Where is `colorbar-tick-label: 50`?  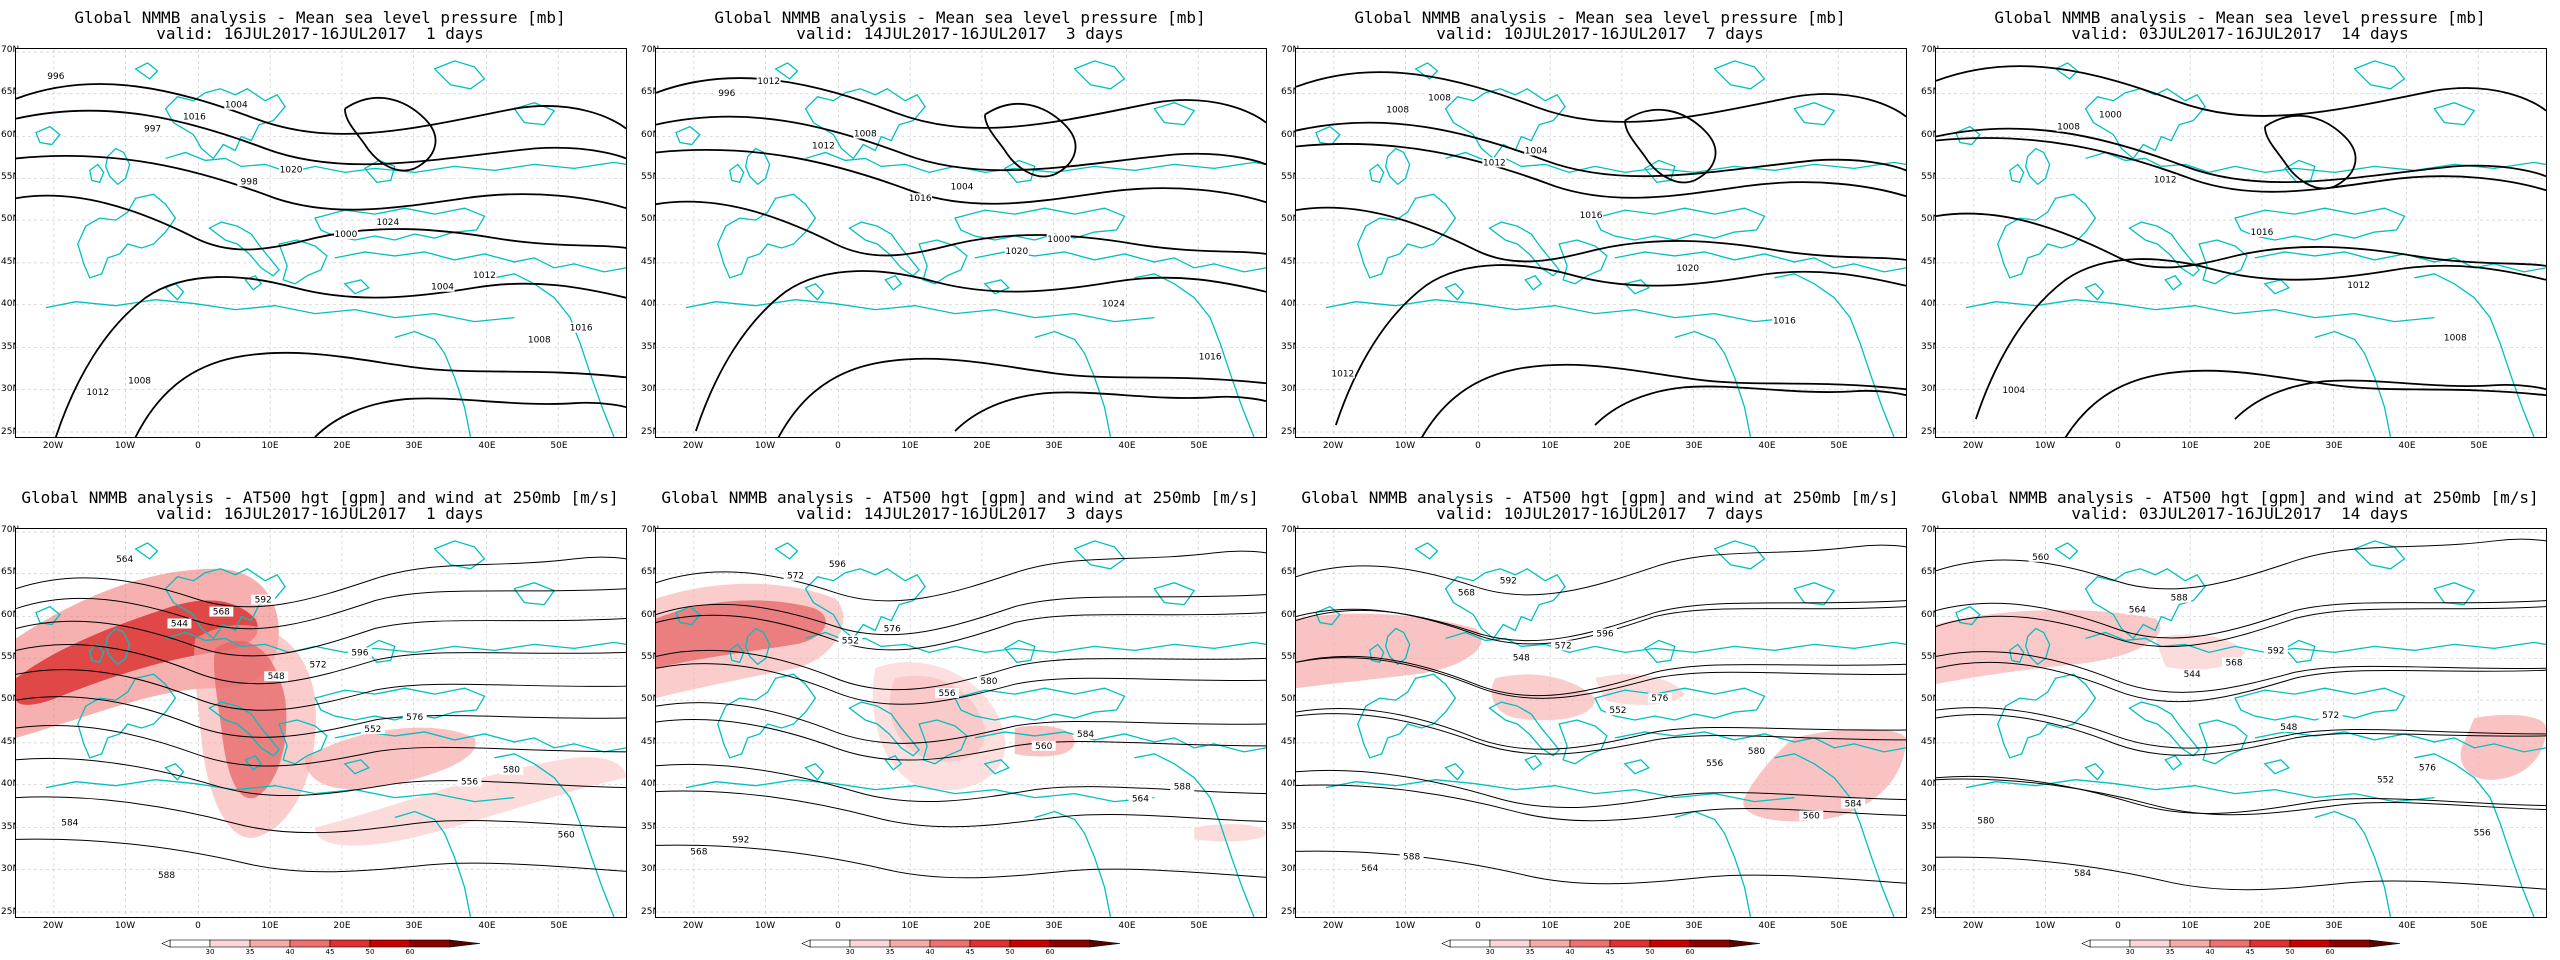 colorbar-tick-label: 50 is located at coordinates (1010, 951).